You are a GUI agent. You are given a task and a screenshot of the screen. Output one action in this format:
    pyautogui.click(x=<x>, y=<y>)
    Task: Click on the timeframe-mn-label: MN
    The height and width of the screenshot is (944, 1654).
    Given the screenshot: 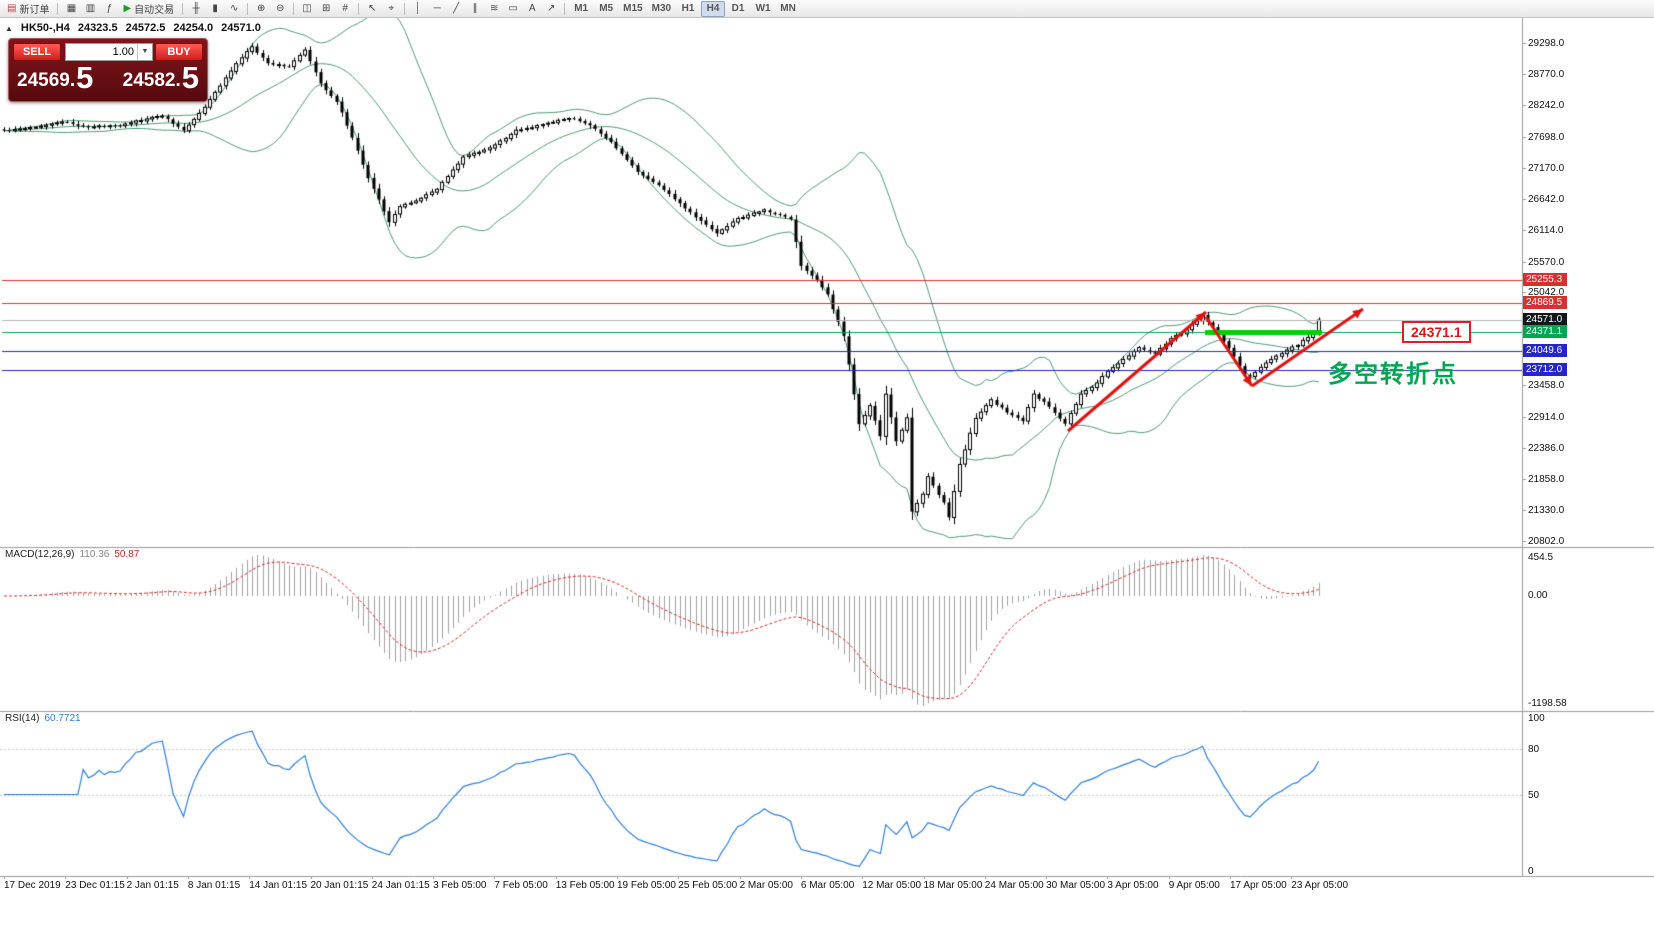 What is the action you would take?
    pyautogui.click(x=788, y=8)
    